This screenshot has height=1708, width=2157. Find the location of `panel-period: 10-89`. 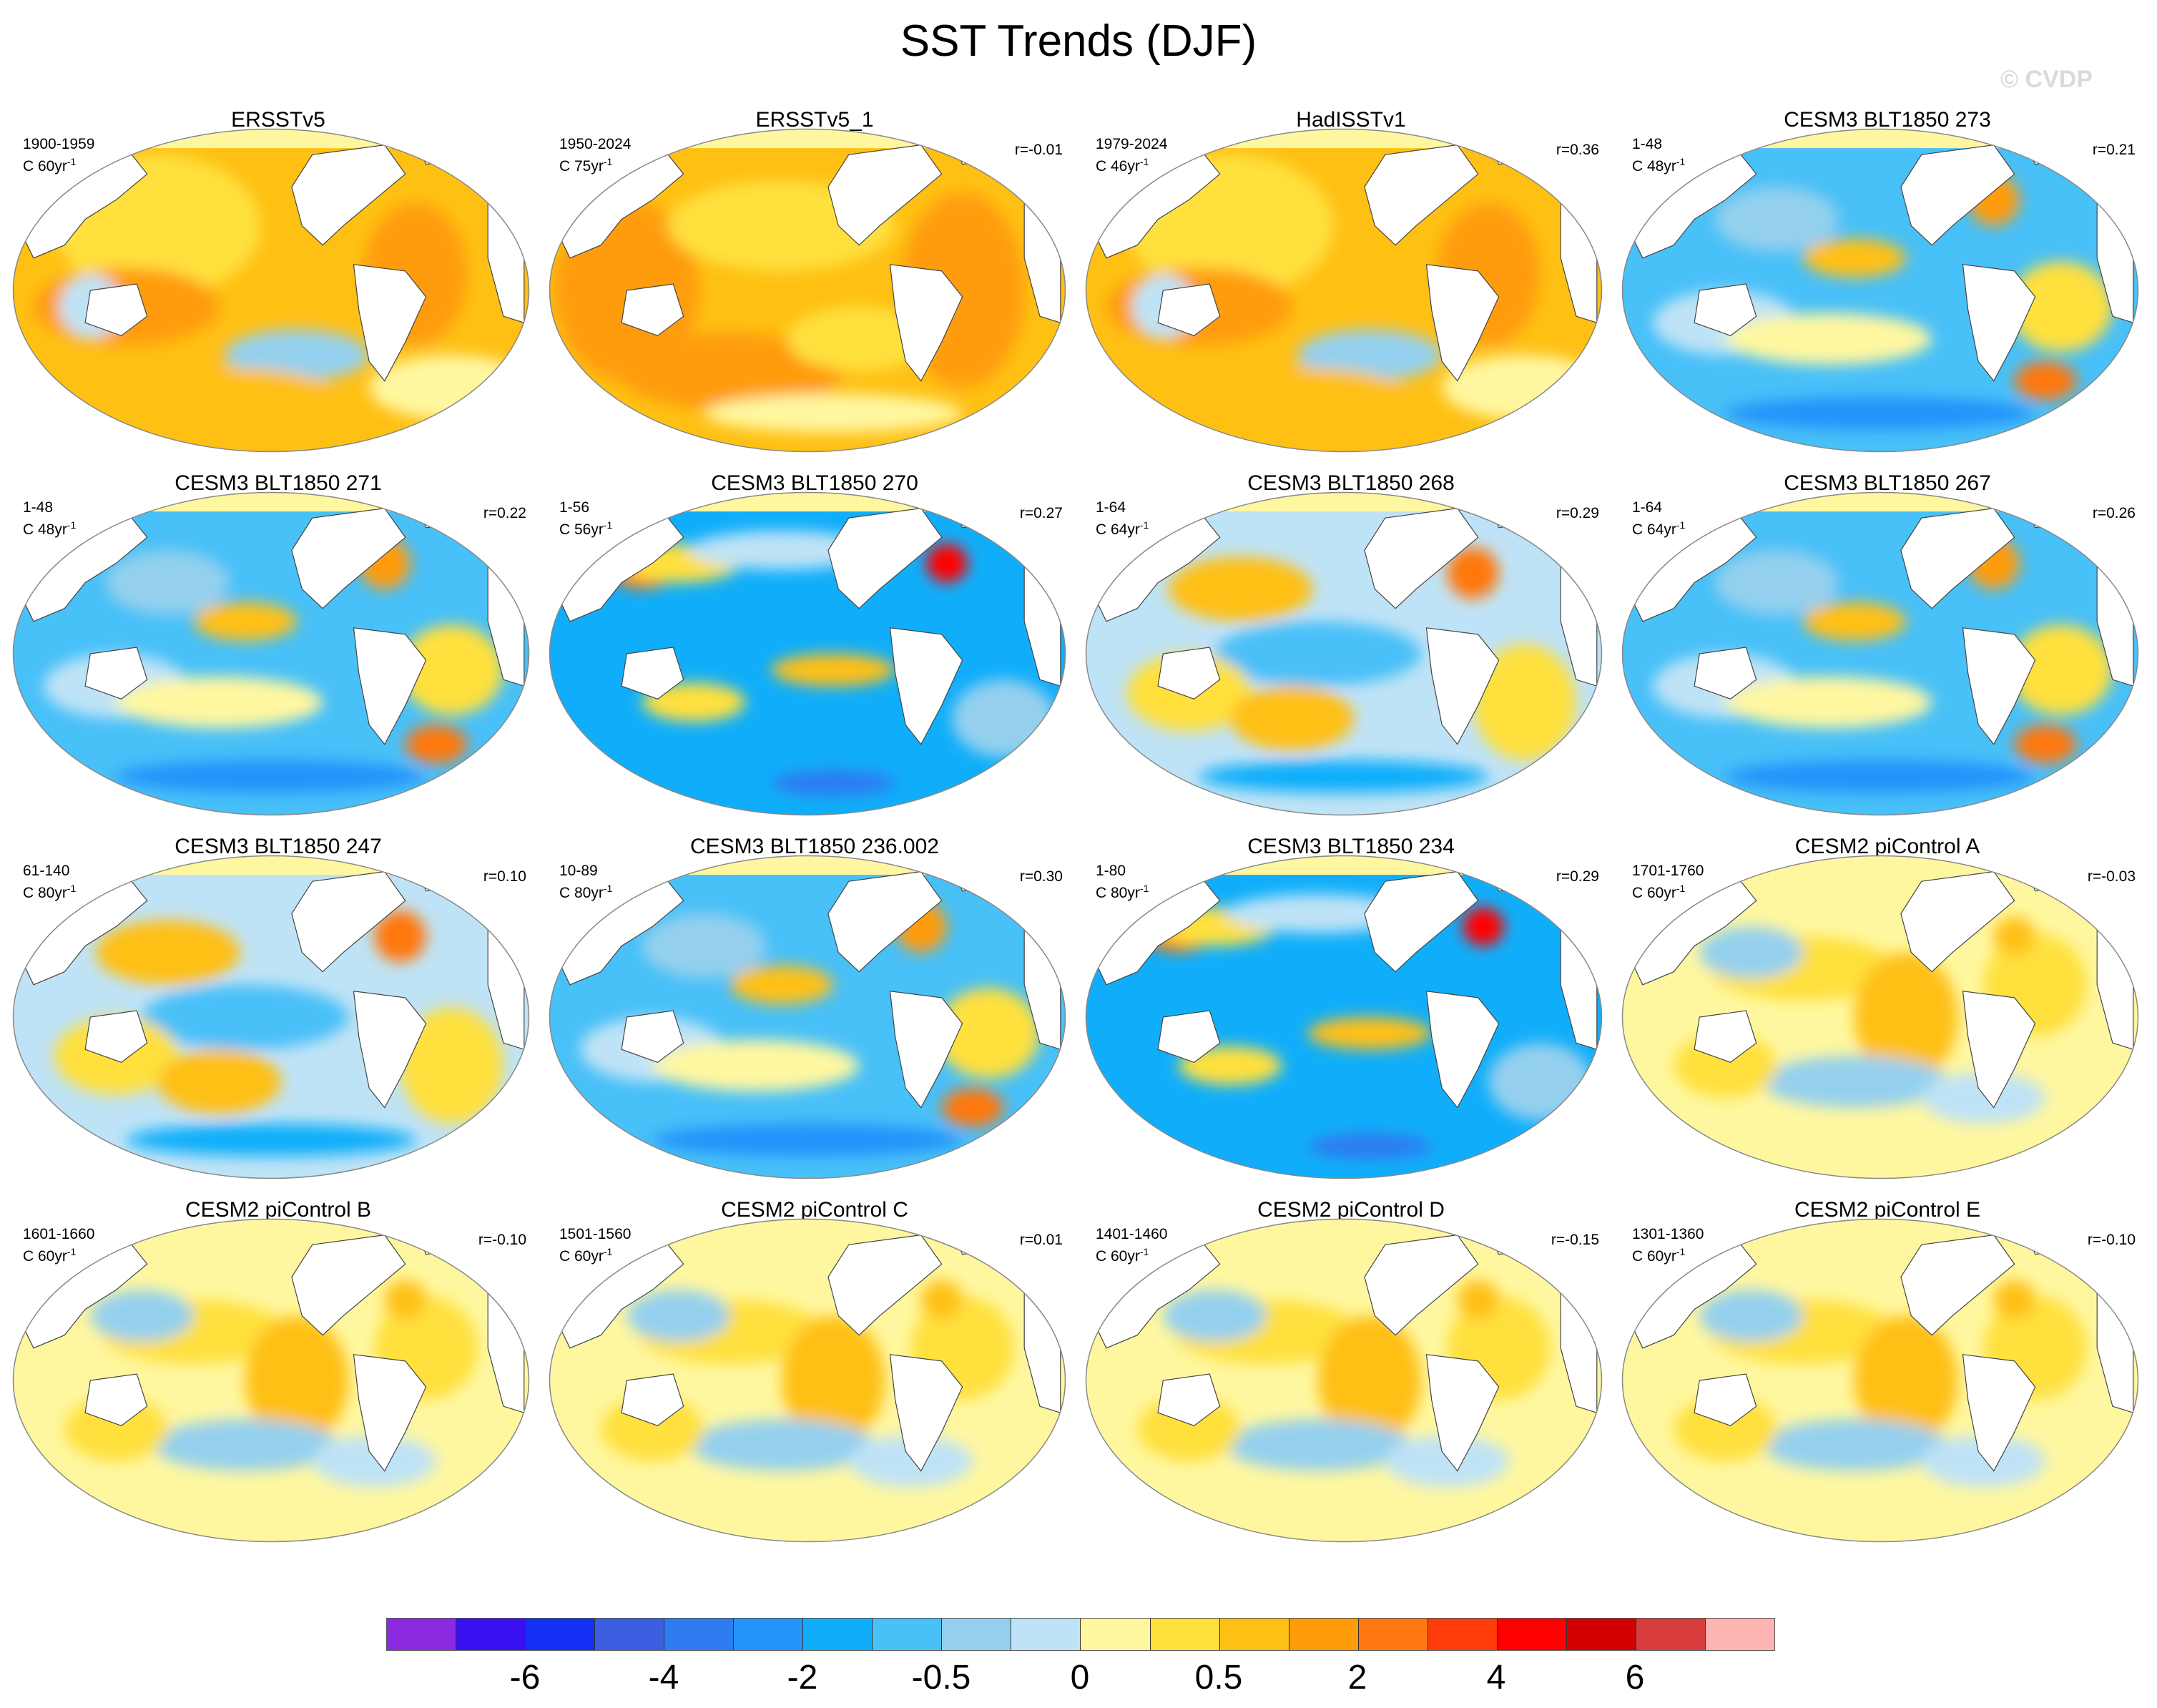

panel-period: 10-89 is located at coordinates (578, 871).